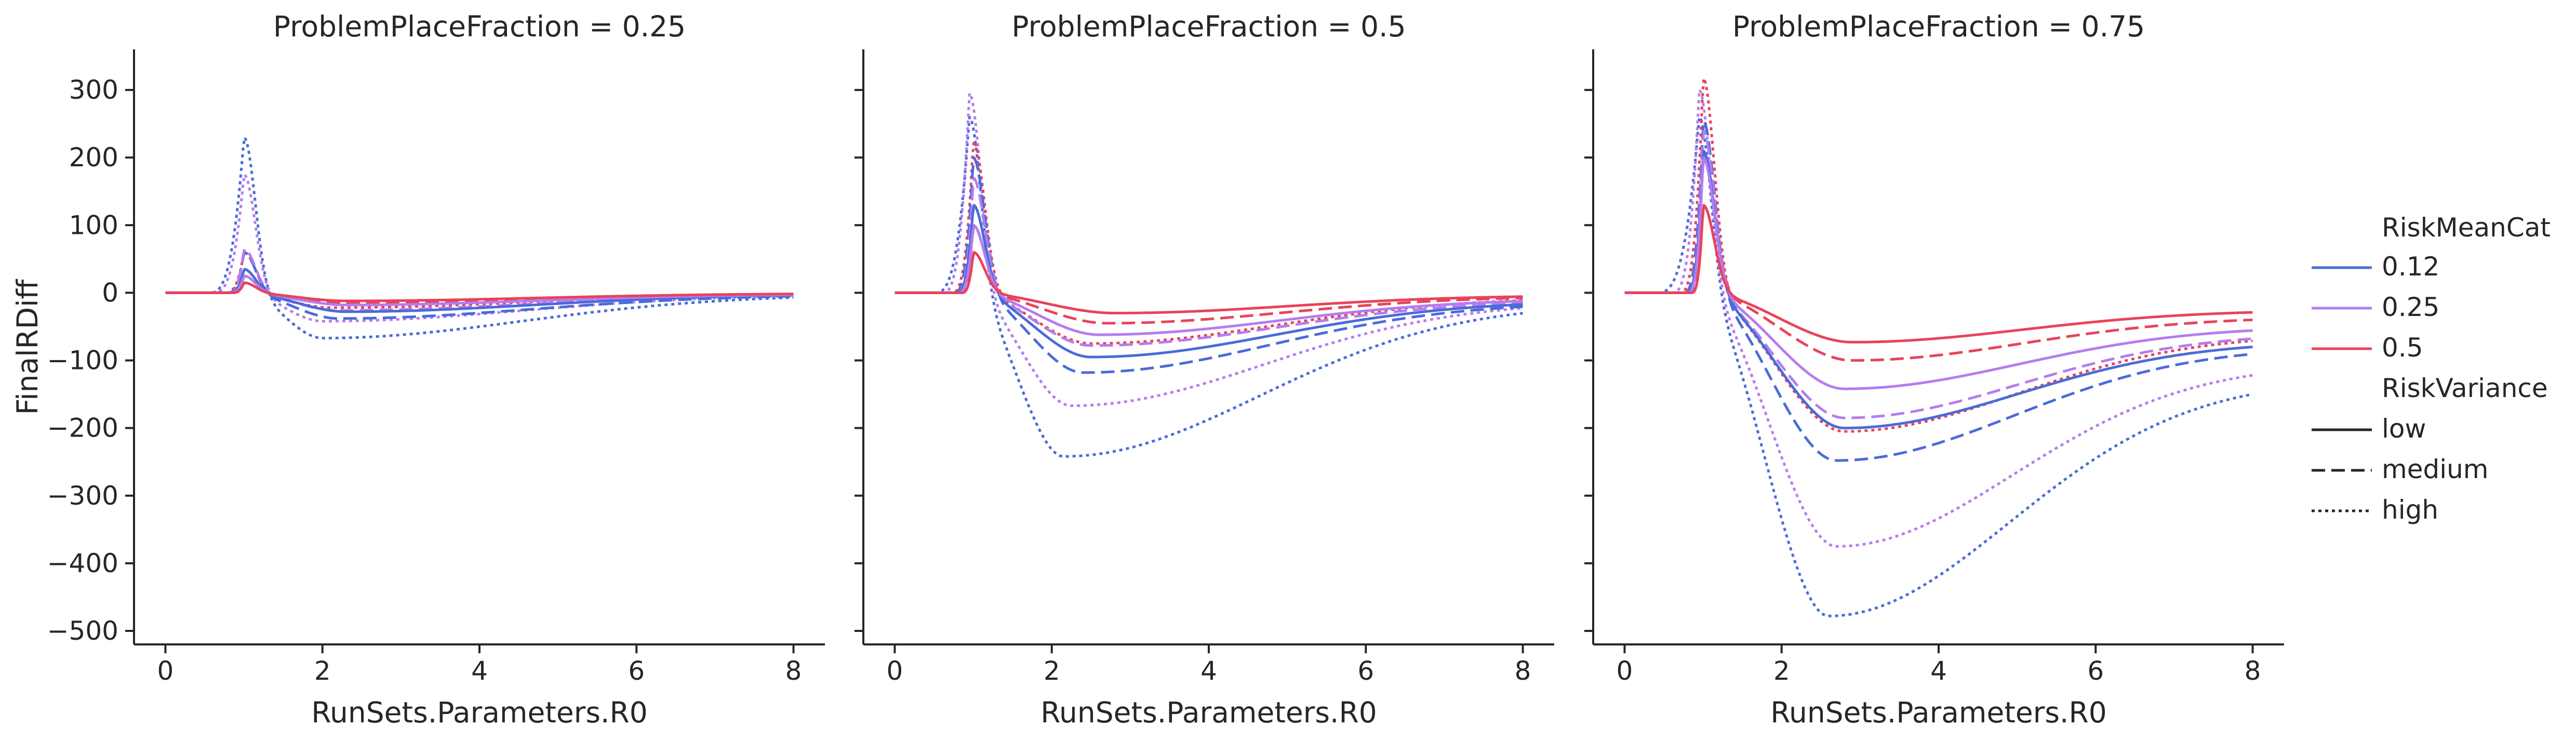  What do you see at coordinates (93, 157) in the screenshot?
I see `y-tick-label: 200` at bounding box center [93, 157].